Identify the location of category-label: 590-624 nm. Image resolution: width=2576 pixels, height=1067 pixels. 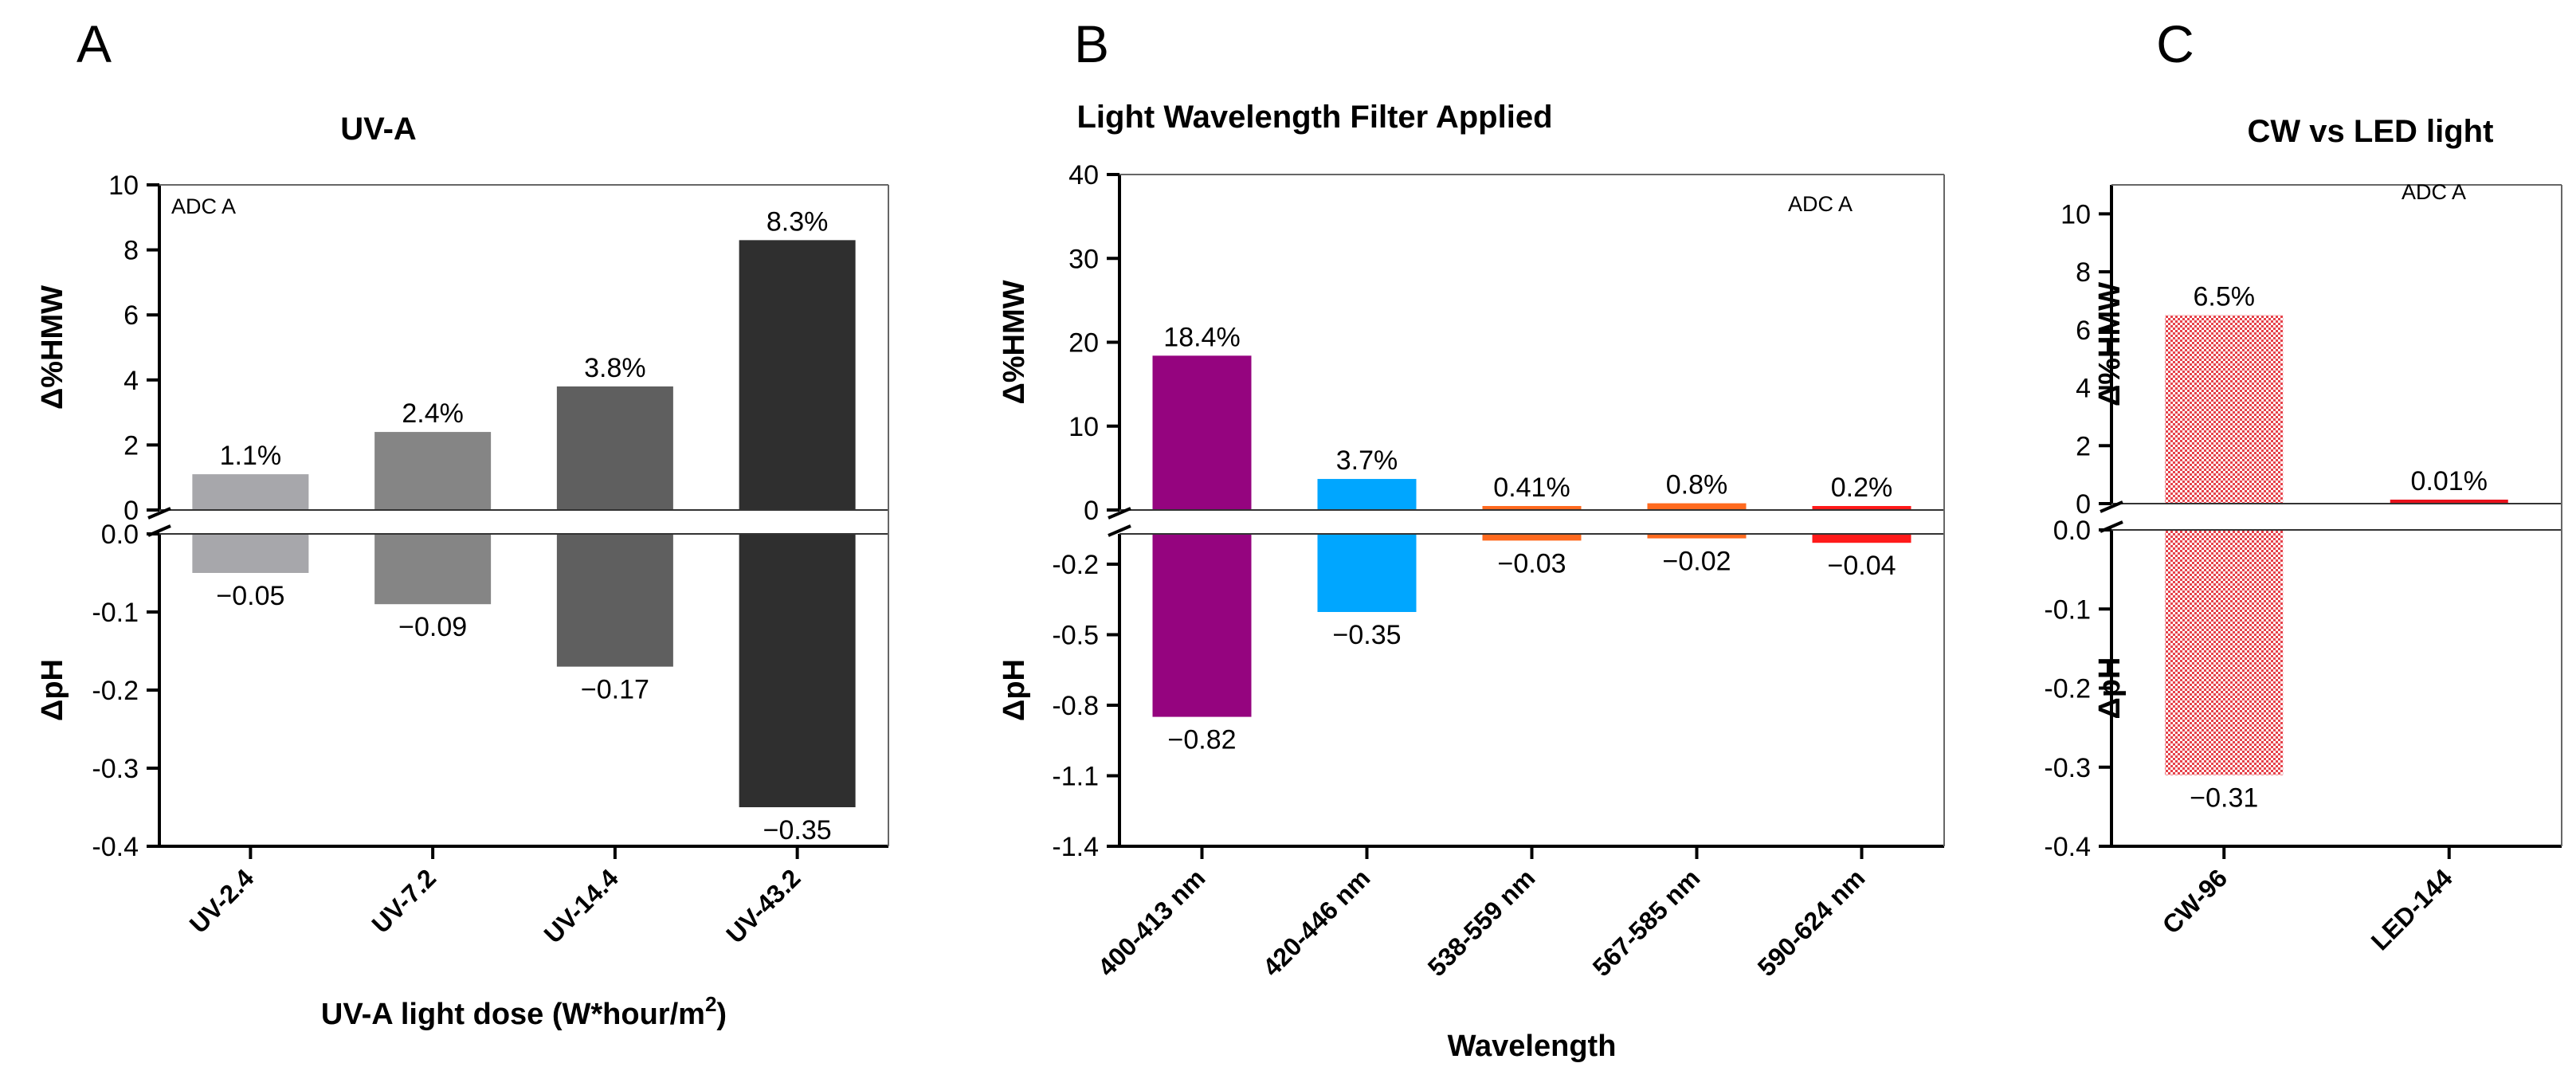
(1811, 922).